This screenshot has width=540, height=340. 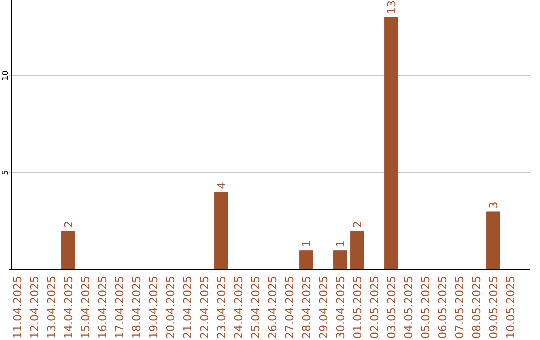 I want to click on x-tick-label: 18.04.2025, so click(x=137, y=307).